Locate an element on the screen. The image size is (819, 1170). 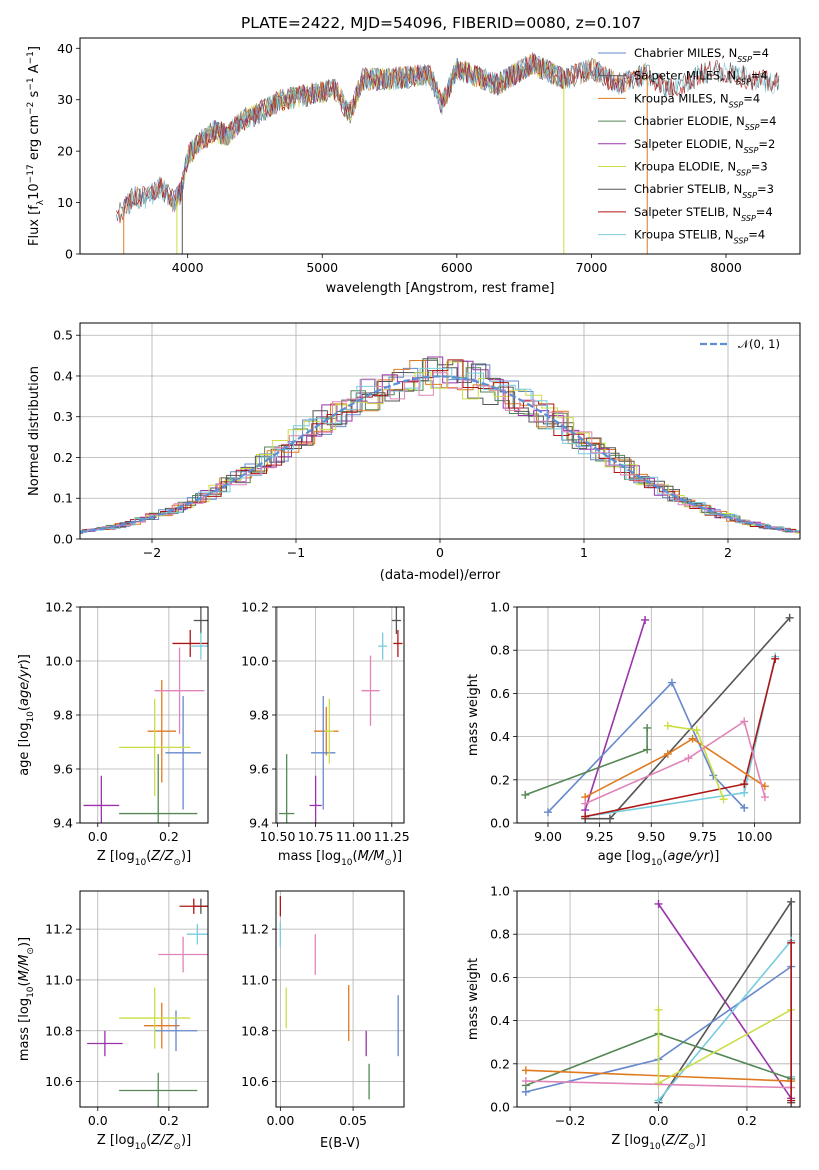
errorbar-point-kroupa_elodie is located at coordinates (329, 731).